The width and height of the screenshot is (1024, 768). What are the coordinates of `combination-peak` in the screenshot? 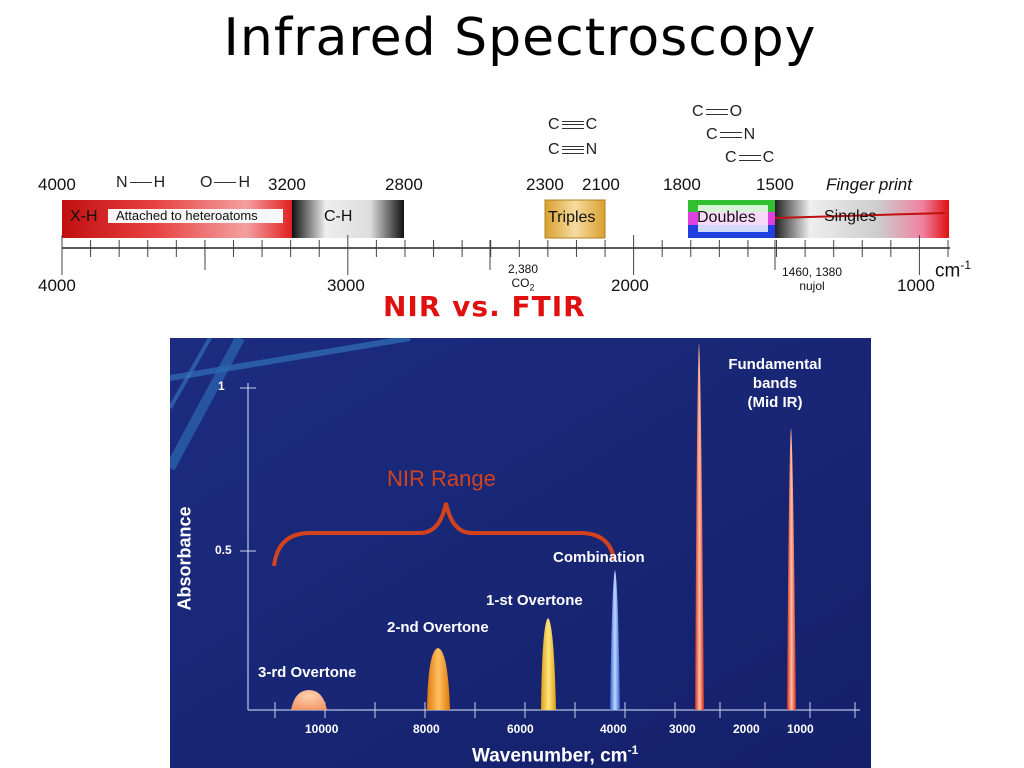 It's located at (615, 640).